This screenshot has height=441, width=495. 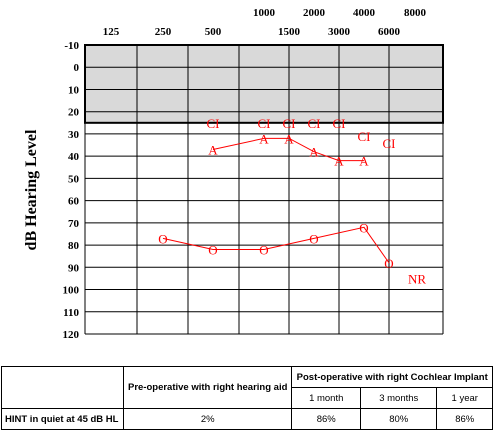 What do you see at coordinates (74, 135) in the screenshot?
I see `y-tick-label: 30` at bounding box center [74, 135].